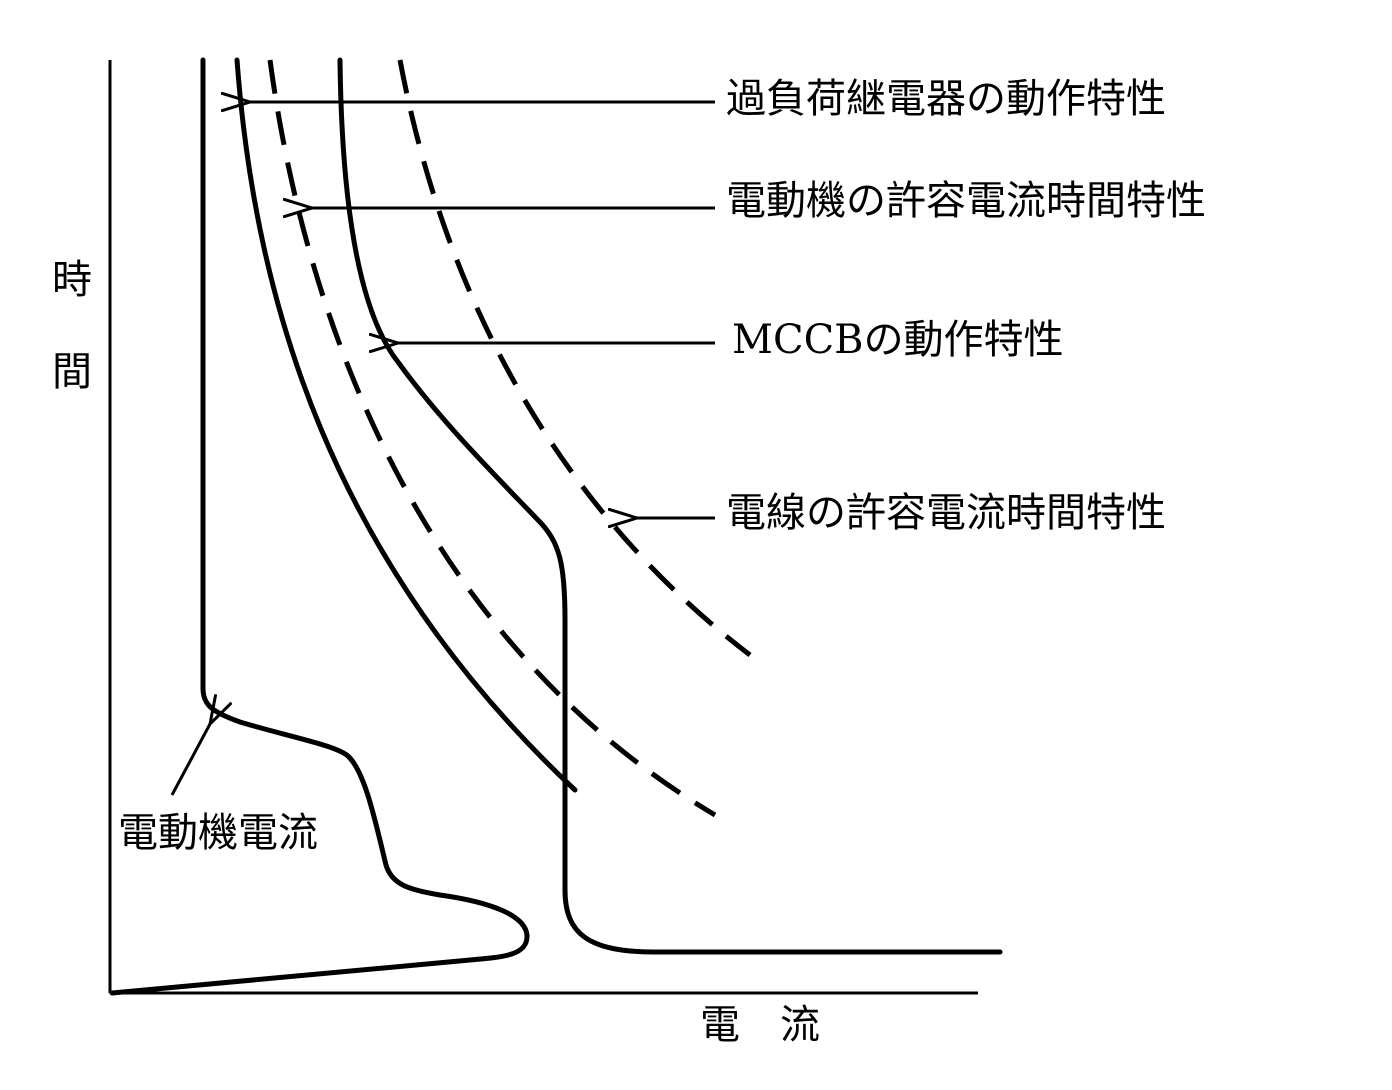 This screenshot has height=1090, width=1392. What do you see at coordinates (946, 99) in the screenshot?
I see `label: 過負荷継電器の動作特性` at bounding box center [946, 99].